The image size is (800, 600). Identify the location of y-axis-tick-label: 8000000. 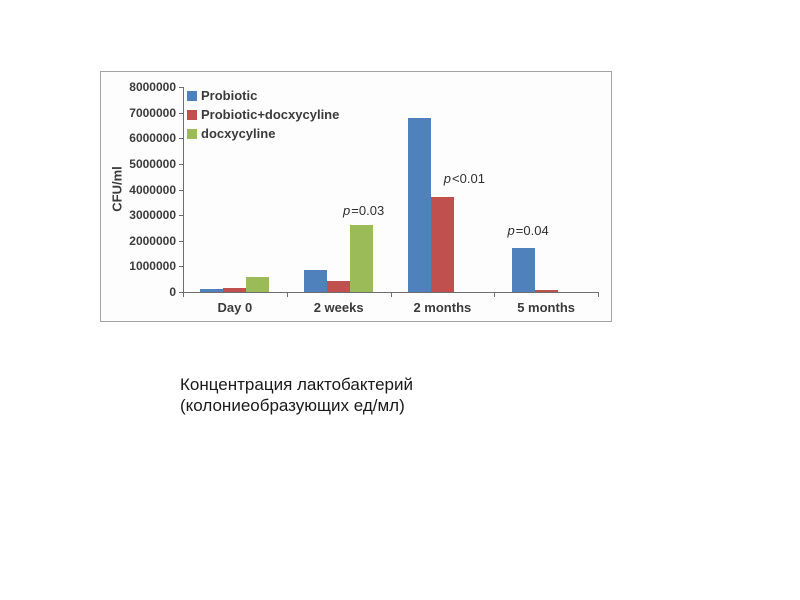
(152, 87).